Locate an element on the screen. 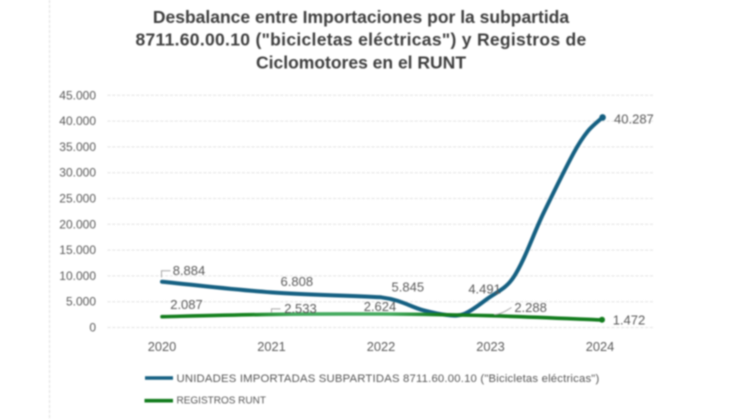 The height and width of the screenshot is (420, 747). svg-text: 2.087 is located at coordinates (186, 304).